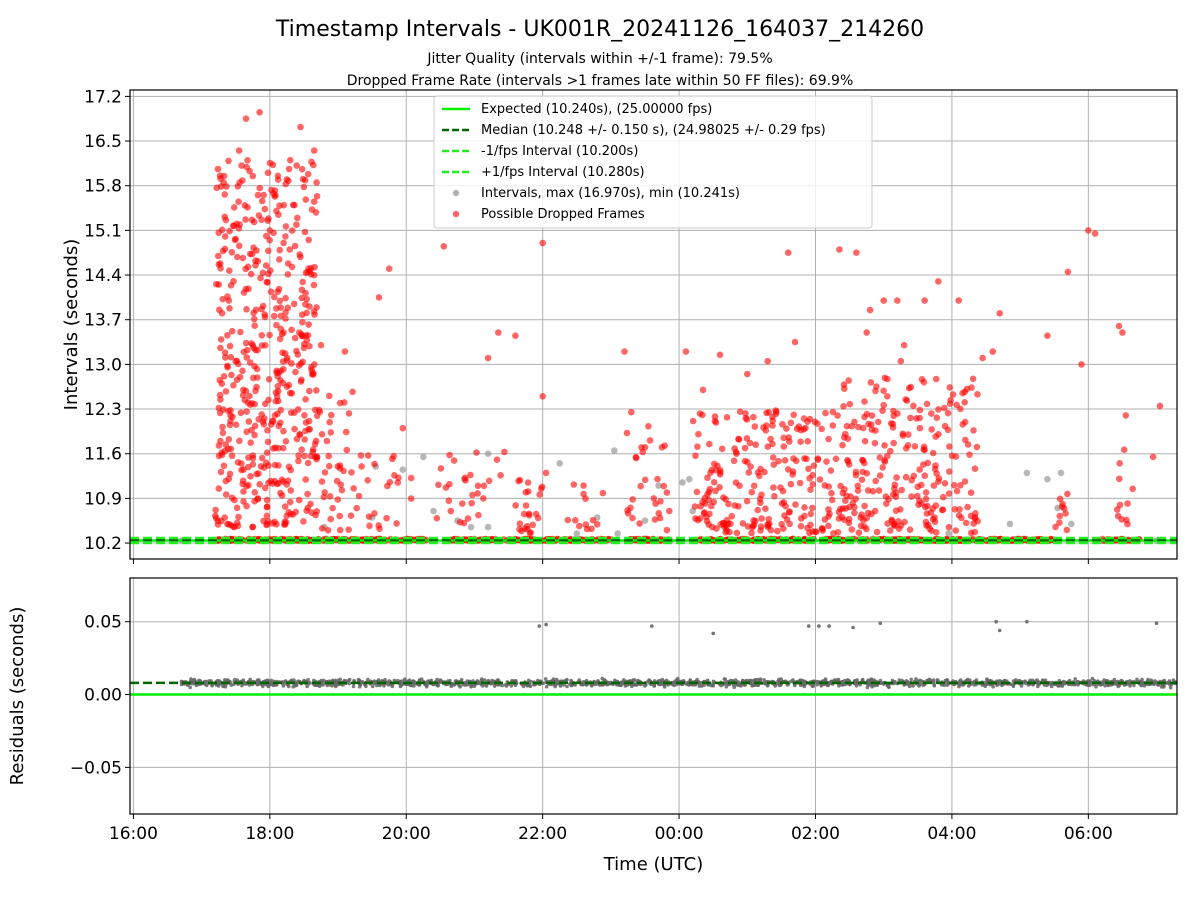  I want to click on y-tick-label: 16.5, so click(103, 142).